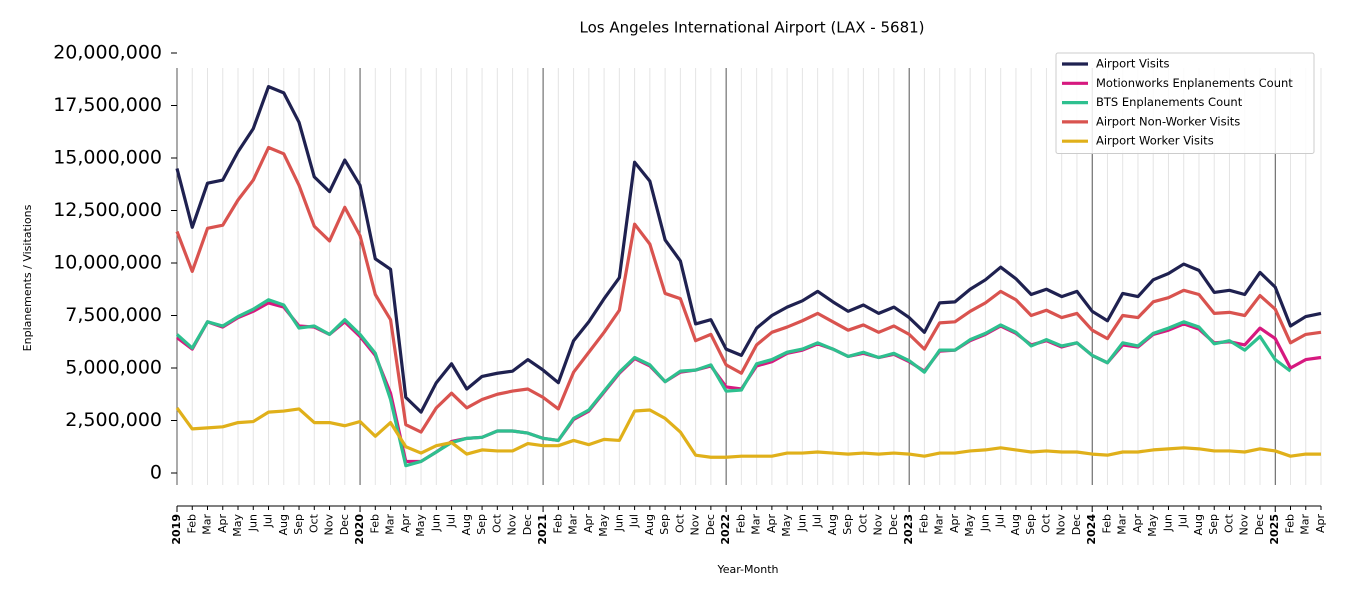 This screenshot has height=600, width=1350. I want to click on x-tick-label: 2019, so click(176, 529).